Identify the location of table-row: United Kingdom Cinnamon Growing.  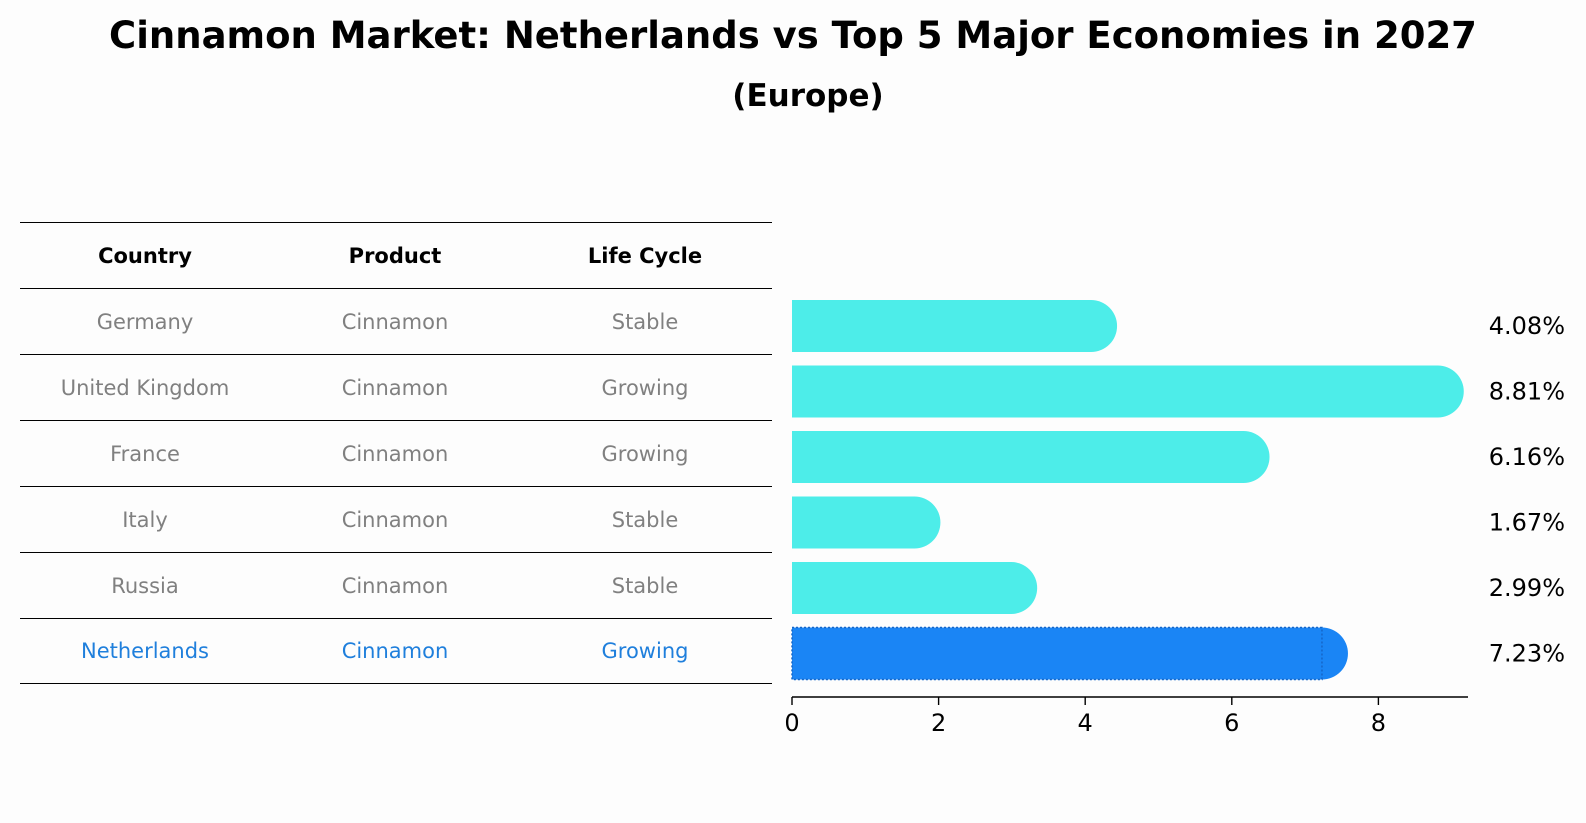
(396, 387).